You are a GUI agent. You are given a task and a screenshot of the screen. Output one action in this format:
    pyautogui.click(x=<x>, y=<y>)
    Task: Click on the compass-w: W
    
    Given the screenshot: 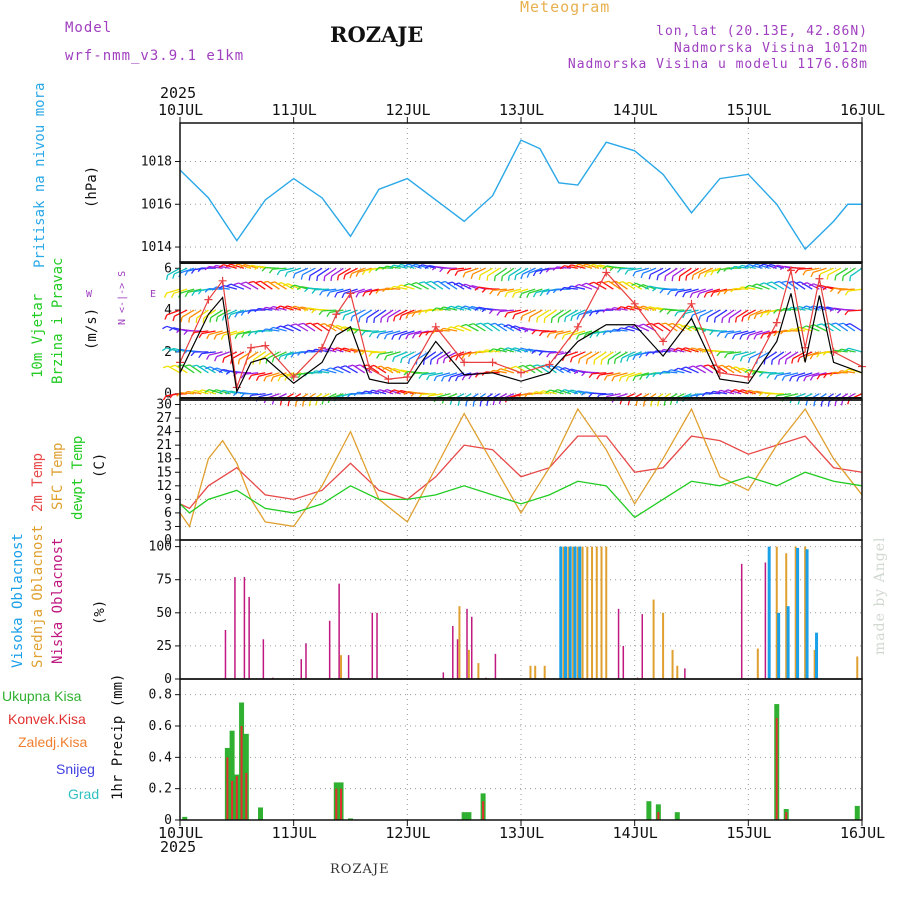 What is the action you would take?
    pyautogui.click(x=89, y=294)
    